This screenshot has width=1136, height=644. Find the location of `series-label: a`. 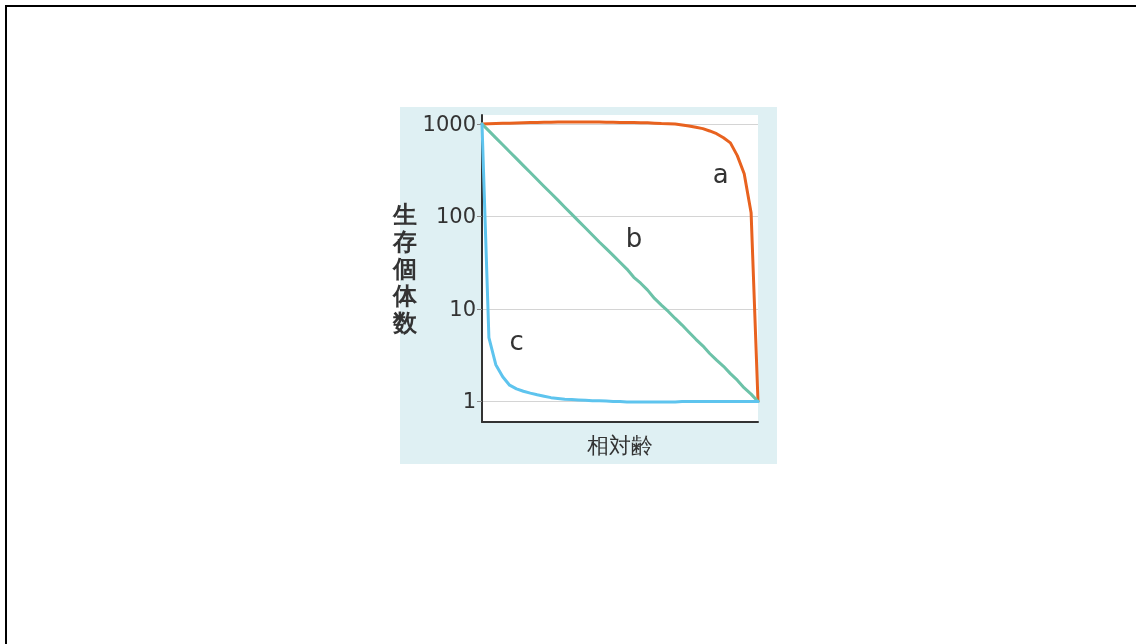

series-label: a is located at coordinates (720, 173).